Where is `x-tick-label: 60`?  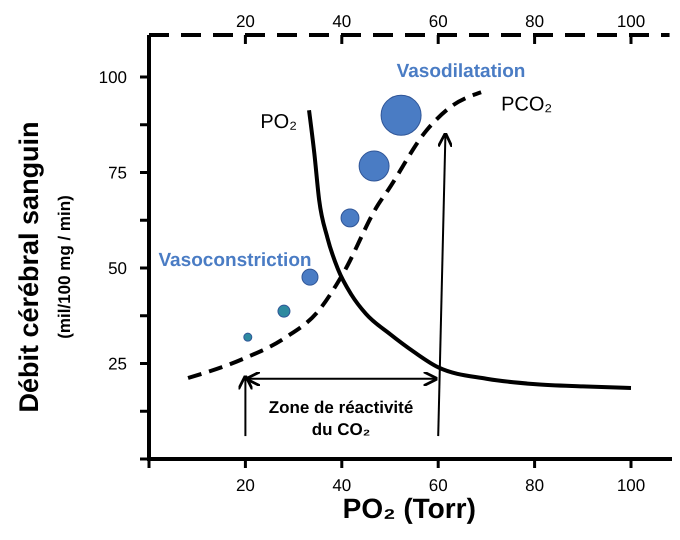
x-tick-label: 60 is located at coordinates (438, 21).